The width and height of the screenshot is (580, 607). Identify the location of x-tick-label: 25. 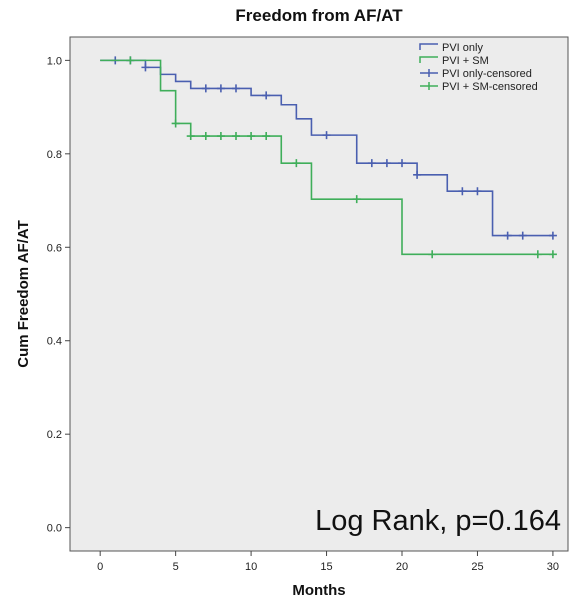
(477, 567).